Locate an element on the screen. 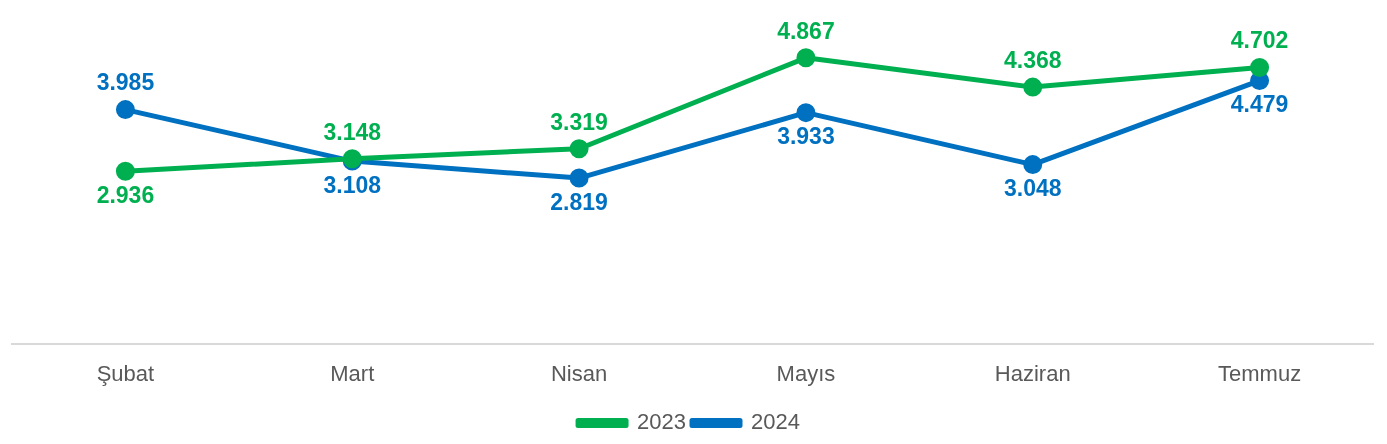  data-label: 2.936 is located at coordinates (125, 195).